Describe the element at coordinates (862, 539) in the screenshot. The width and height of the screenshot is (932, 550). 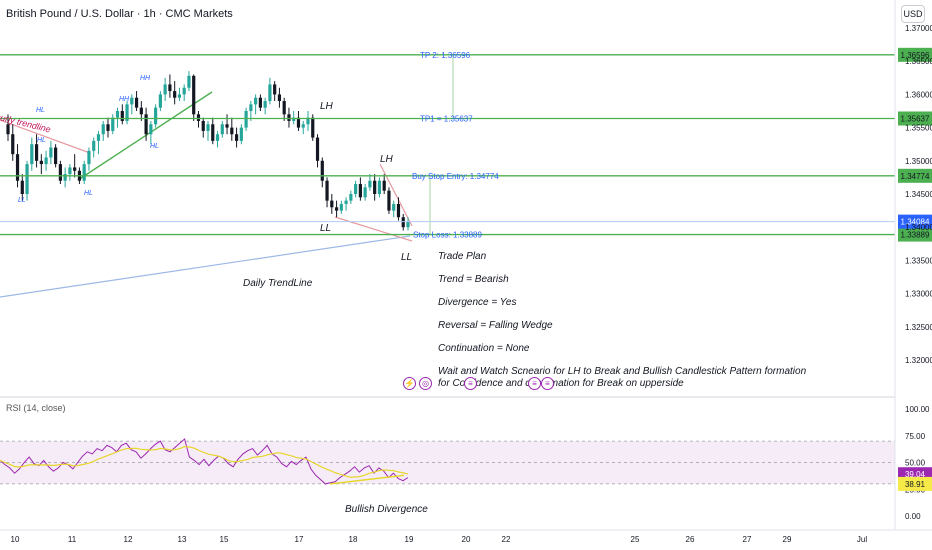
I see `time-tick: Jul` at that location.